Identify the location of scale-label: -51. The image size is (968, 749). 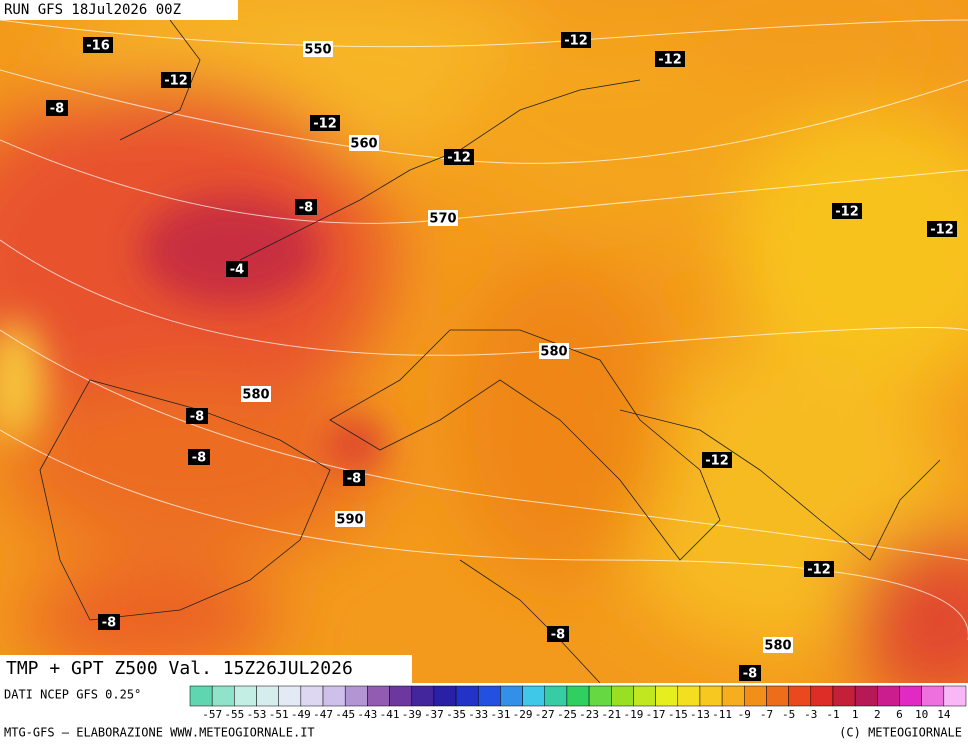
(279, 714).